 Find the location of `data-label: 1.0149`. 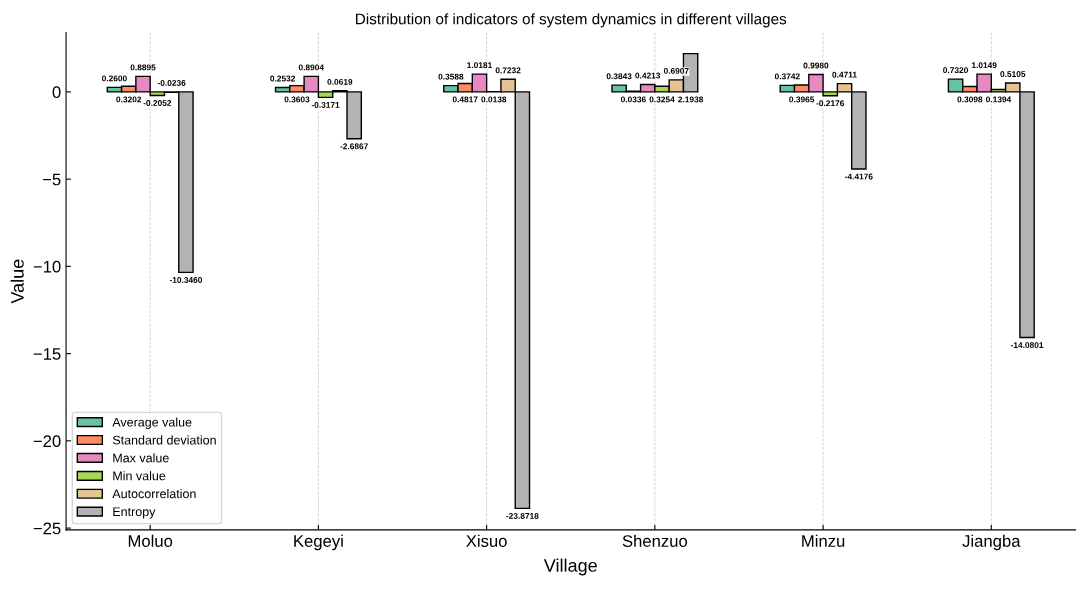

data-label: 1.0149 is located at coordinates (984, 65).